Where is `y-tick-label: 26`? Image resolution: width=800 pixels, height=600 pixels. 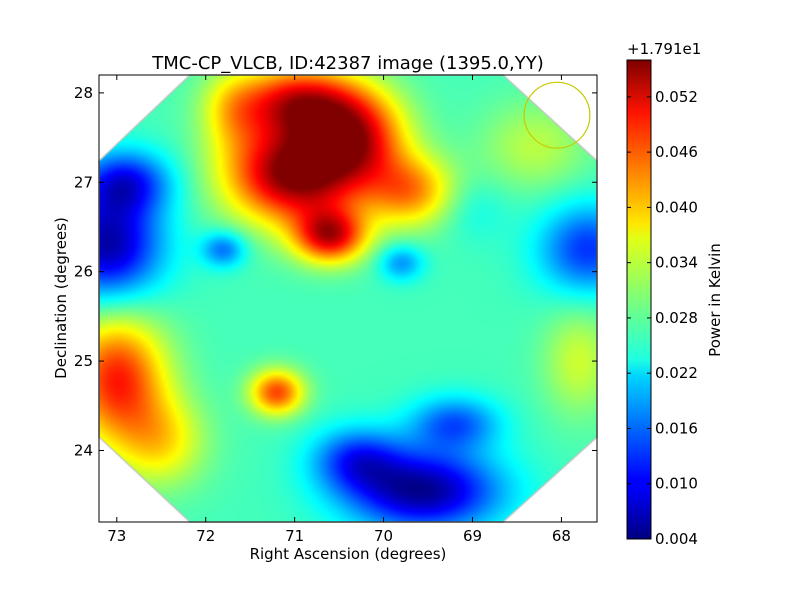 y-tick-label: 26 is located at coordinates (83, 272).